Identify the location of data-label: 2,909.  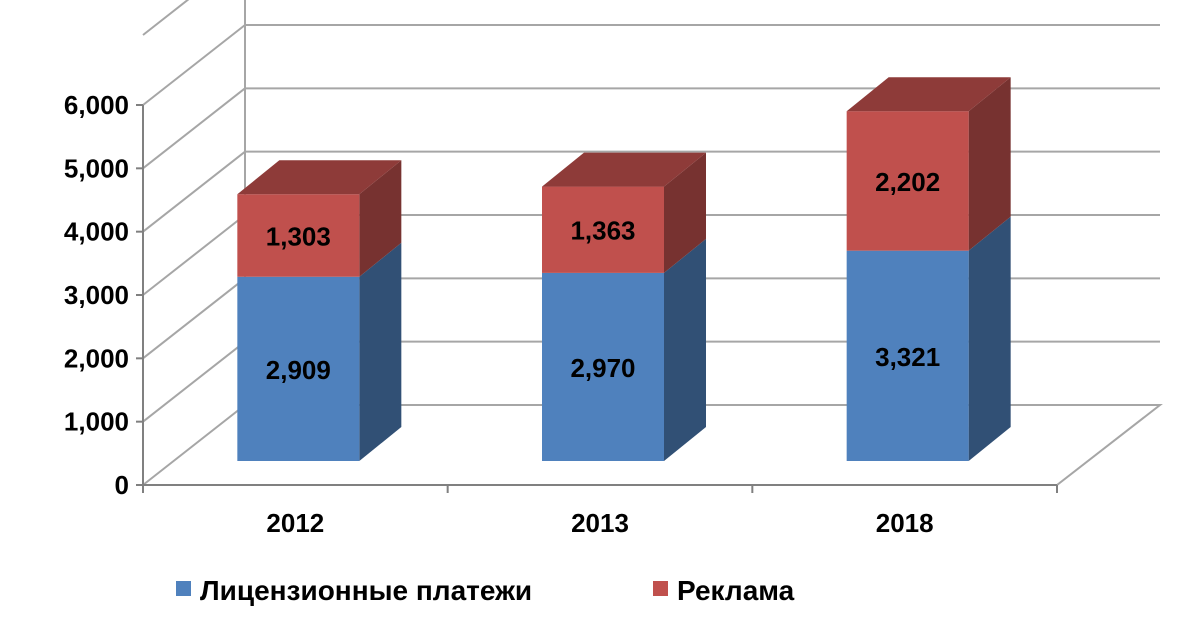
(298, 370).